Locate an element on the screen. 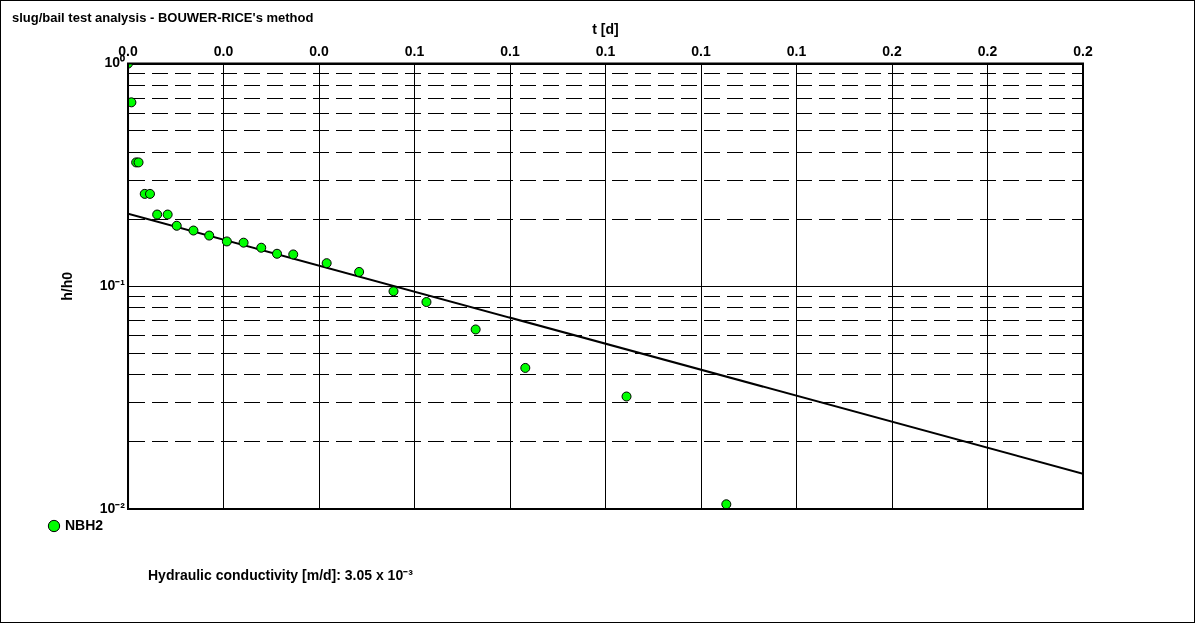  y-tick-label: 10⁻¹ is located at coordinates (112, 285).